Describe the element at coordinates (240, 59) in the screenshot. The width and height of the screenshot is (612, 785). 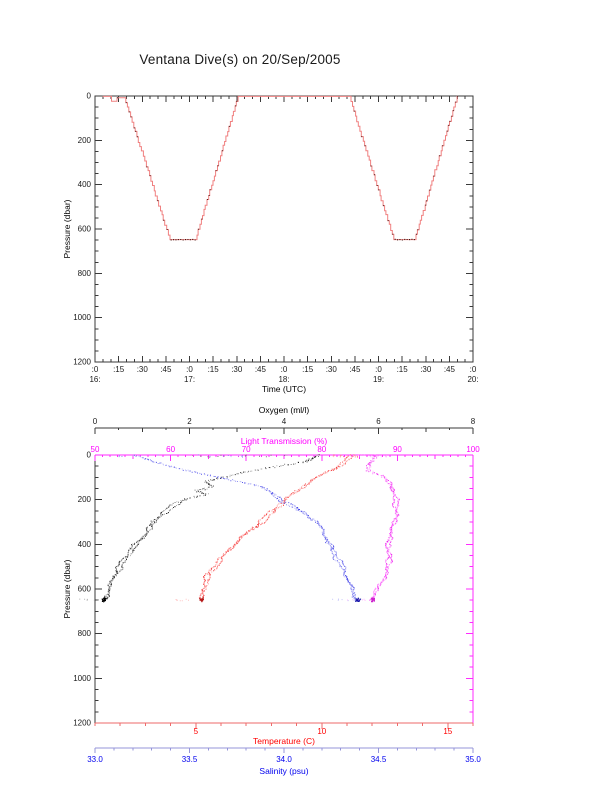
I see `figure-title: Ventana Dive(s) on 20/Sep/2005` at that location.